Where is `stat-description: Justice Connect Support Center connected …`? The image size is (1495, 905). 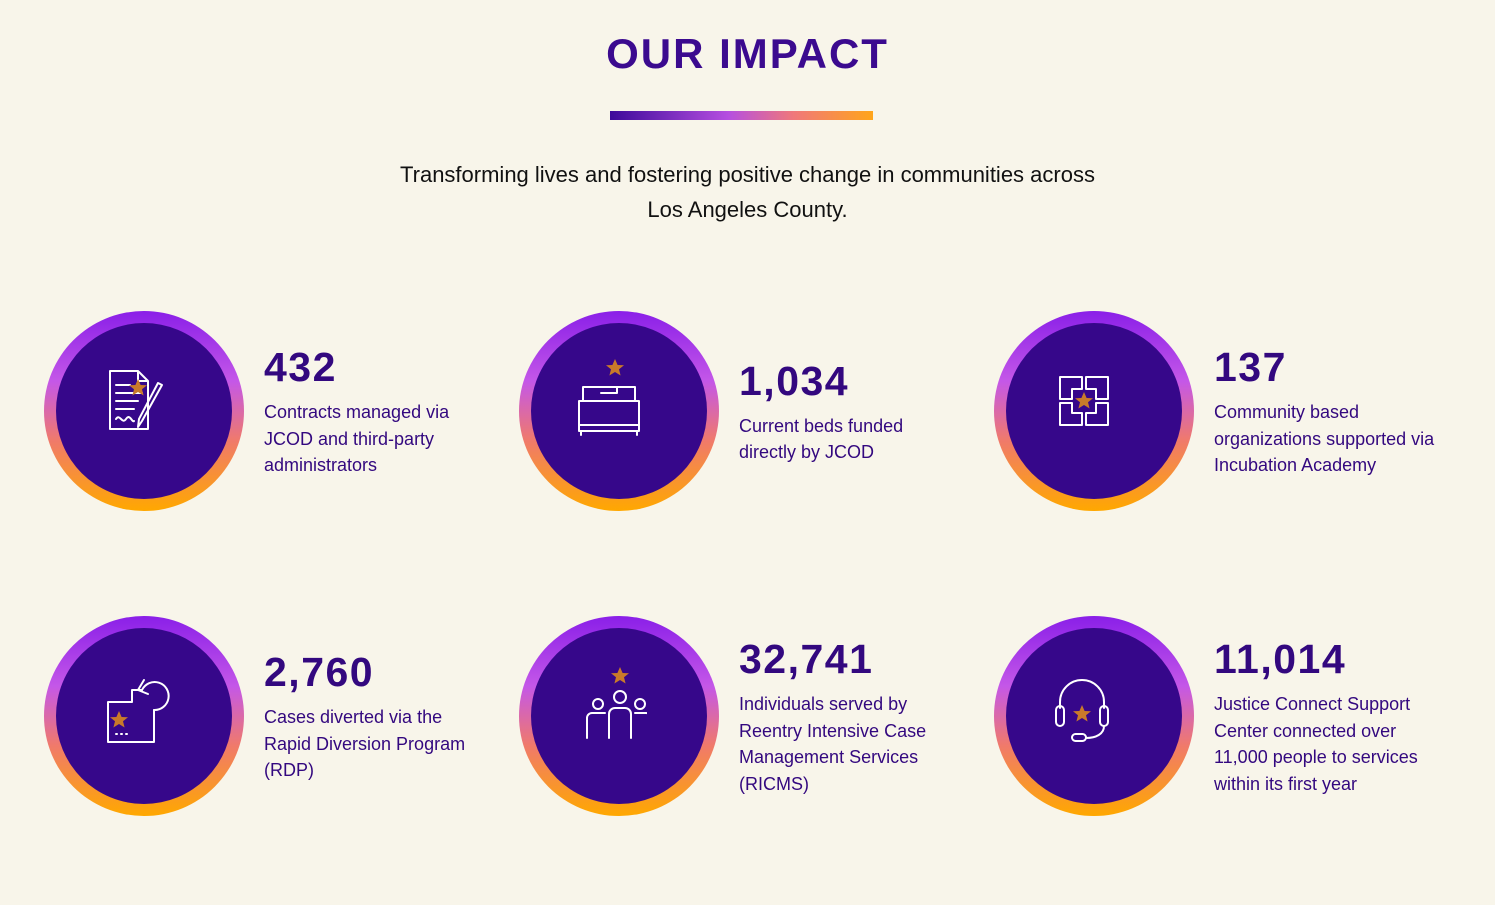
stat-description: Justice Connect Support Center connected … is located at coordinates (1339, 744).